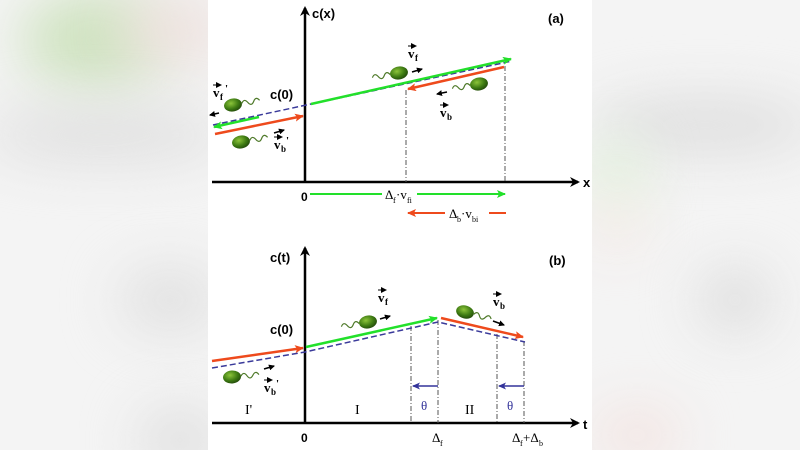 The width and height of the screenshot is (800, 450). What do you see at coordinates (410, 200) in the screenshot?
I see `svg-text: fi` at bounding box center [410, 200].